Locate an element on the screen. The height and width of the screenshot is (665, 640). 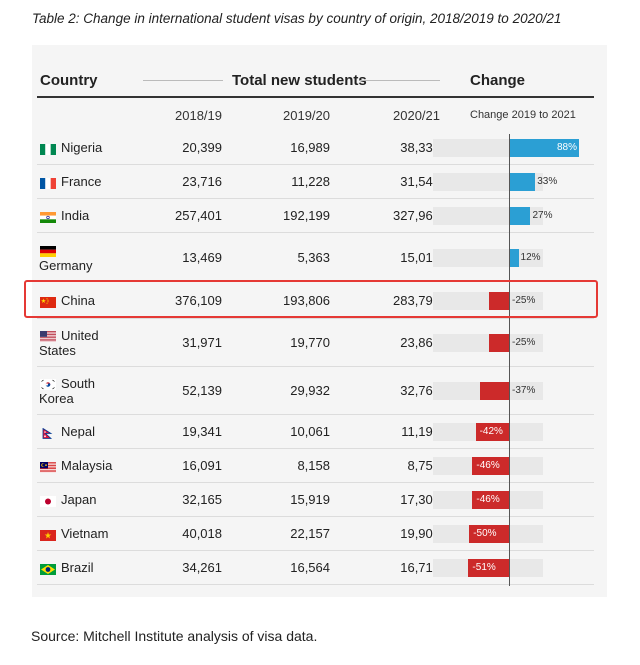
change-label: -51% is located at coordinates (484, 567).